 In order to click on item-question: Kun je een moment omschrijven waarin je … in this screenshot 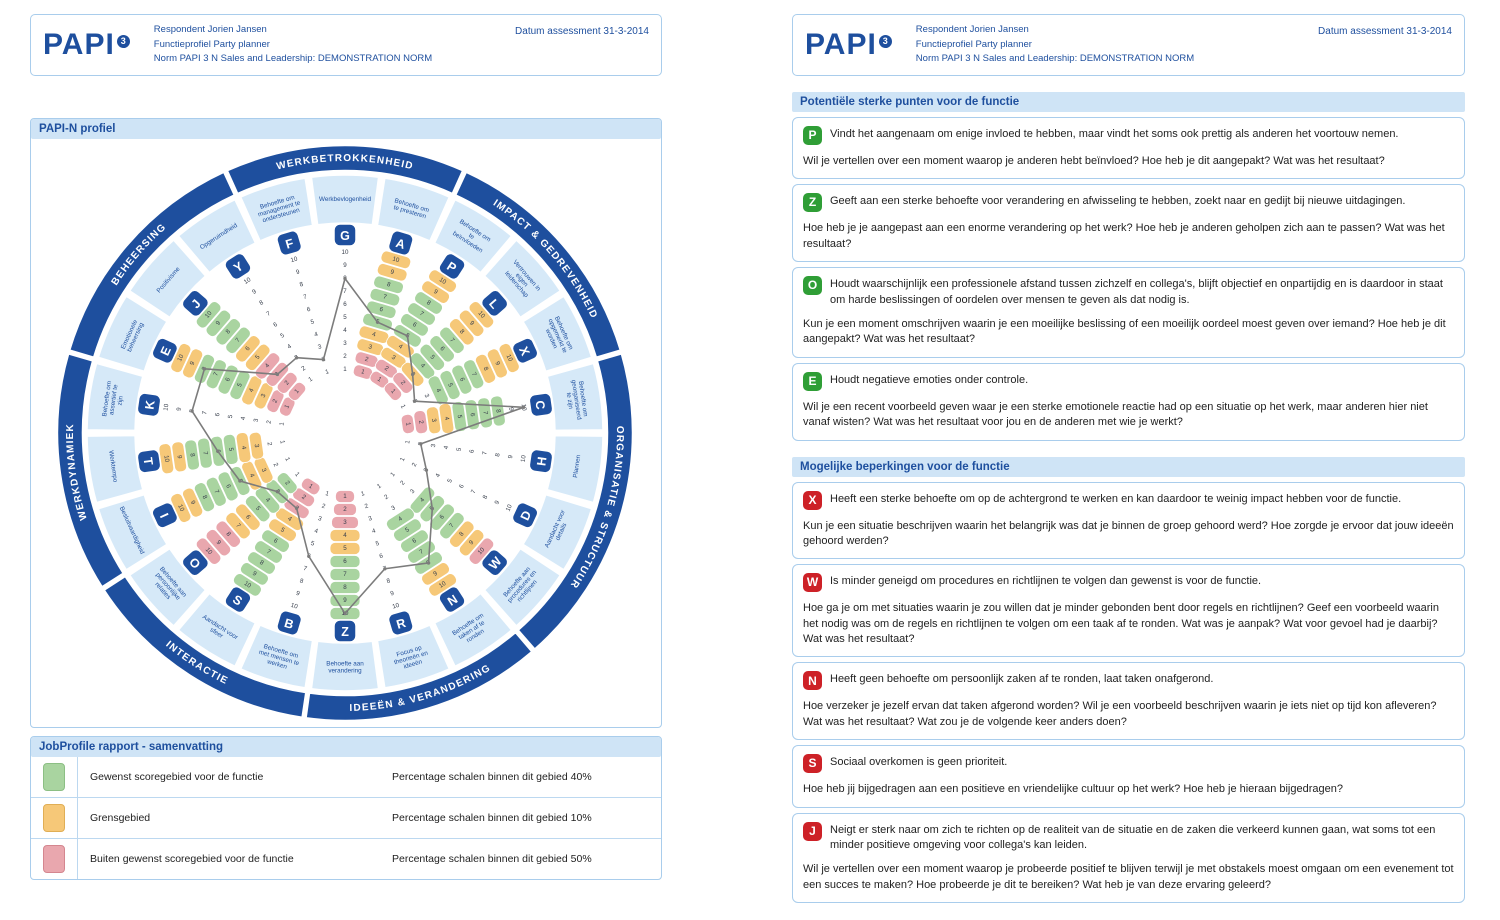, I will do `click(1124, 331)`.